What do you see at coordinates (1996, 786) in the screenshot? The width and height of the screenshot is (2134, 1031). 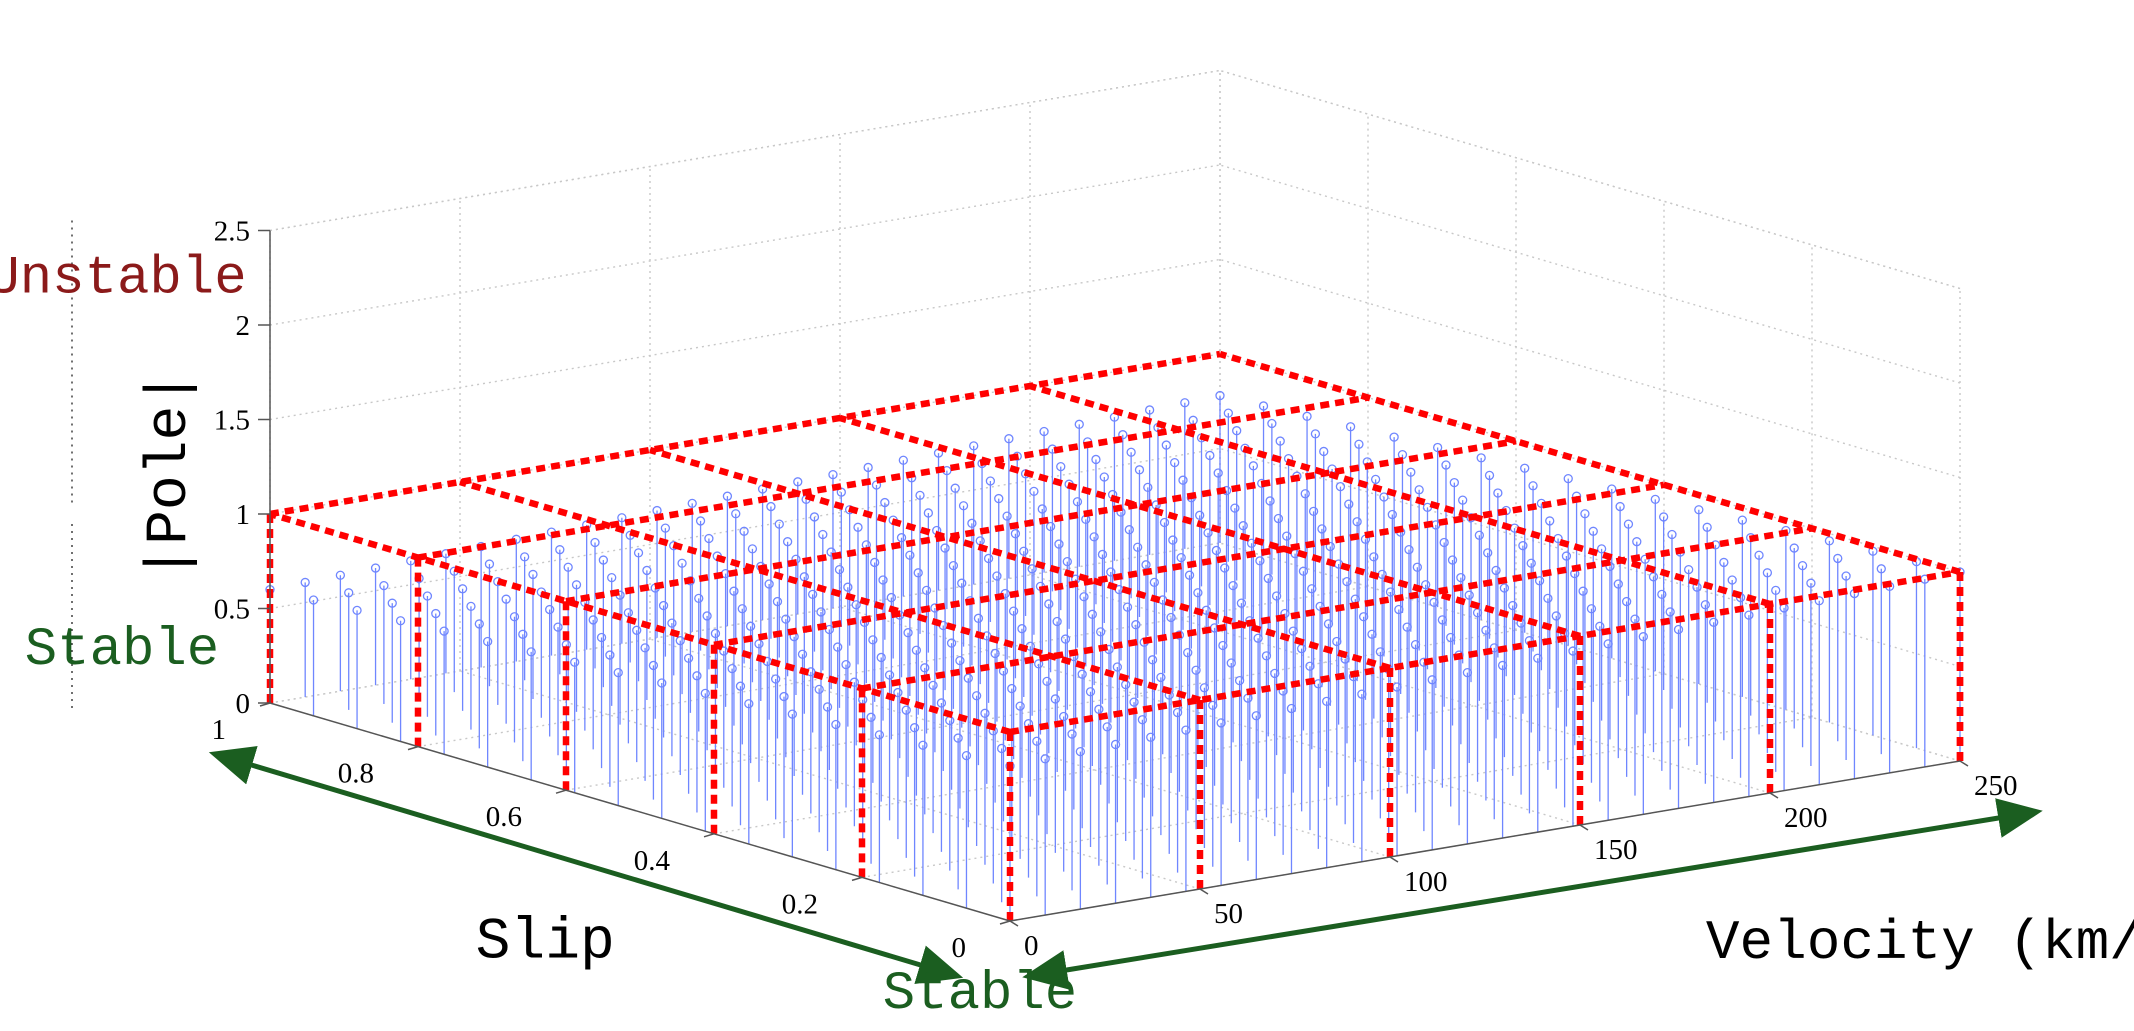 I see `x-tick-label-5: 250` at bounding box center [1996, 786].